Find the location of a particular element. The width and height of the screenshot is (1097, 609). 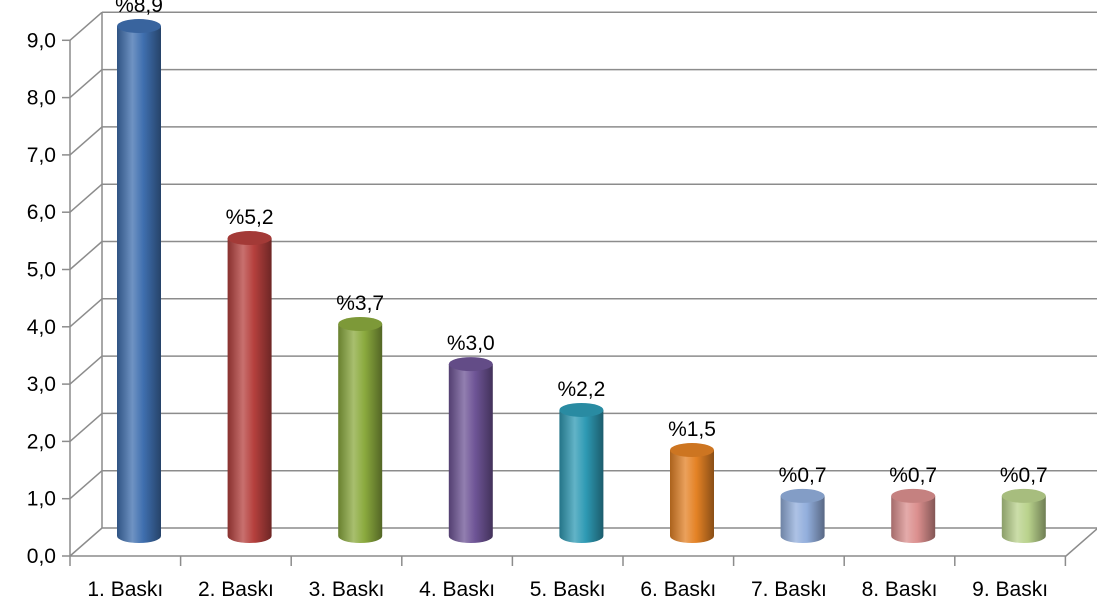

x-tick-label: 2. Baskı is located at coordinates (236, 589).